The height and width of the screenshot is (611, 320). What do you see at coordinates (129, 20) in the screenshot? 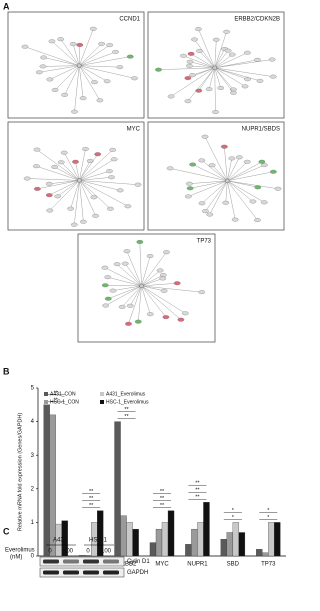
I see `network-label: CCND1` at bounding box center [129, 20].